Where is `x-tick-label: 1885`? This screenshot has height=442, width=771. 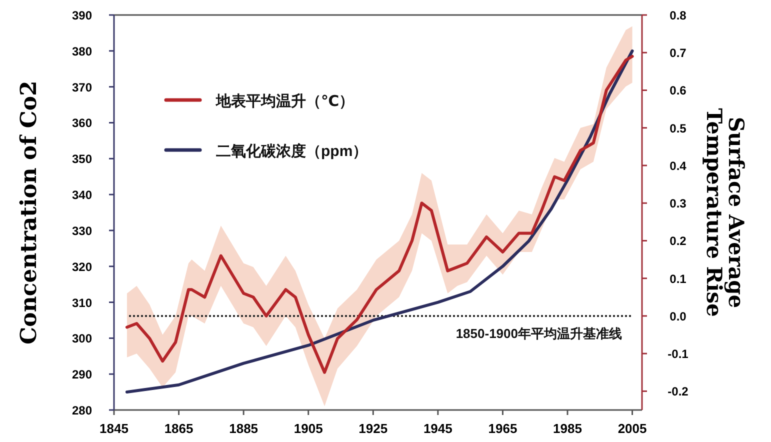
x-tick-label: 1885 is located at coordinates (243, 428).